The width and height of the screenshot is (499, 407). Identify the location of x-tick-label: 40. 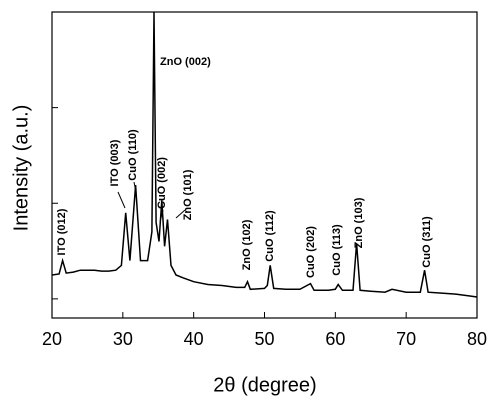
(194, 339).